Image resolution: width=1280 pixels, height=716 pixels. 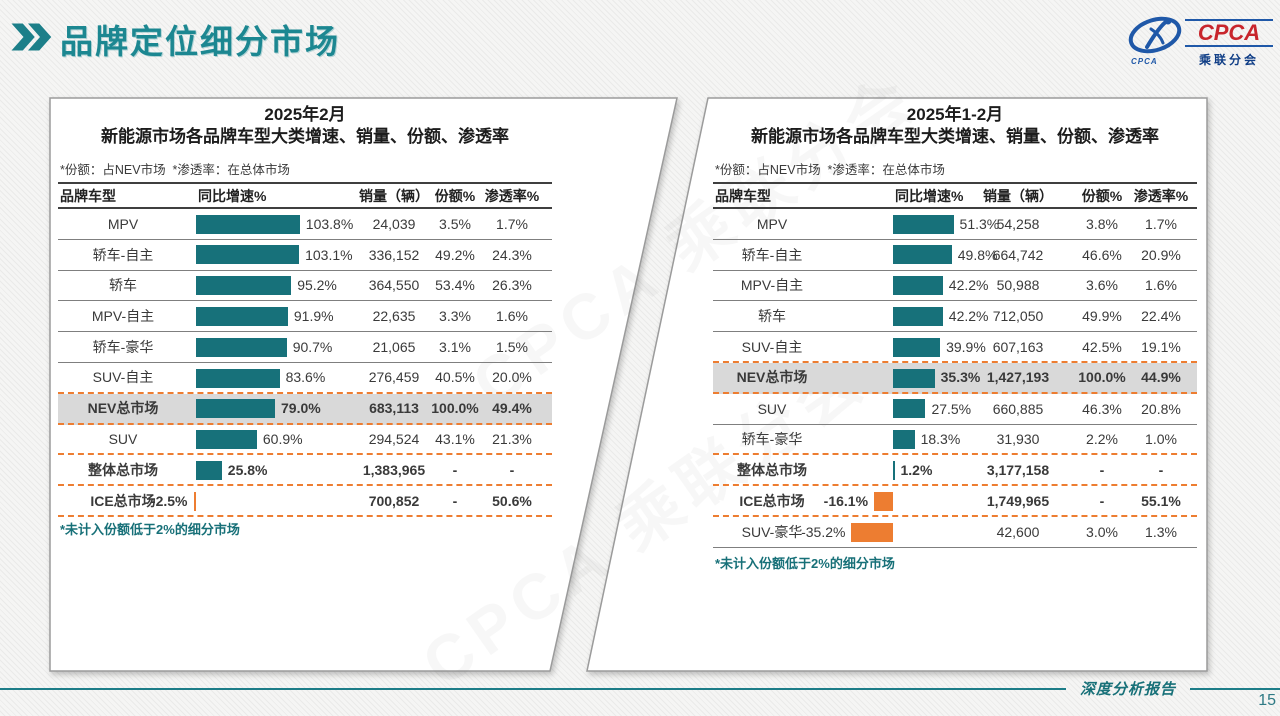 I want to click on penetration-value: 44.9%, so click(x=1161, y=377).